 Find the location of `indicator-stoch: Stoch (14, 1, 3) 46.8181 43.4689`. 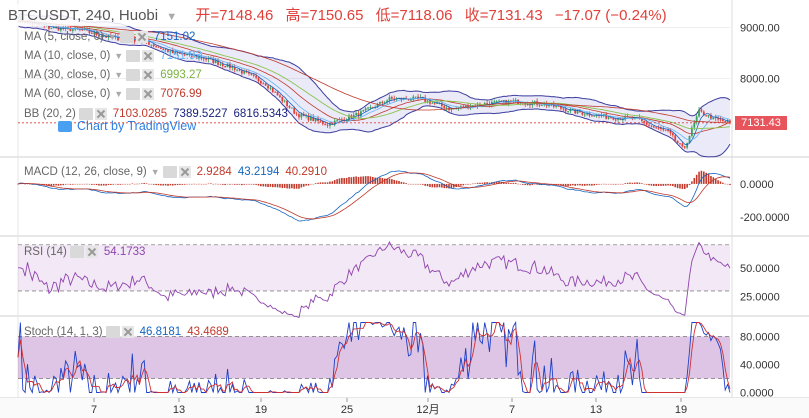

indicator-stoch: Stoch (14, 1, 3) 46.8181 43.4689 is located at coordinates (126, 332).